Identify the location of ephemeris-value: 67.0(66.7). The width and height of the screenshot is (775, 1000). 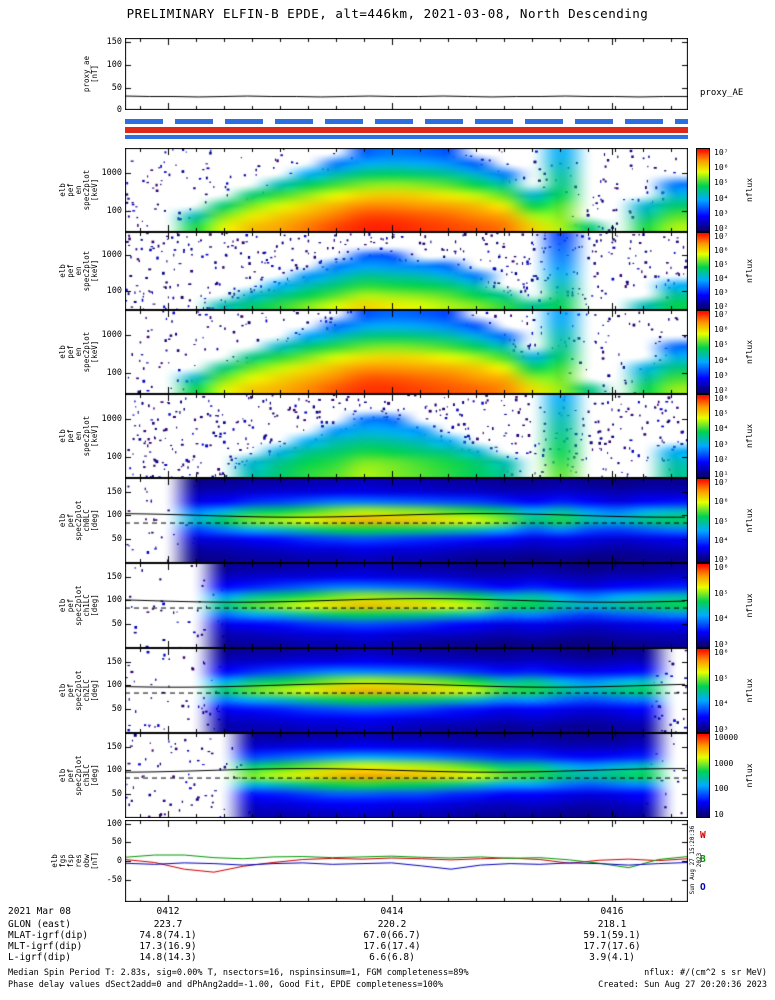
(392, 935).